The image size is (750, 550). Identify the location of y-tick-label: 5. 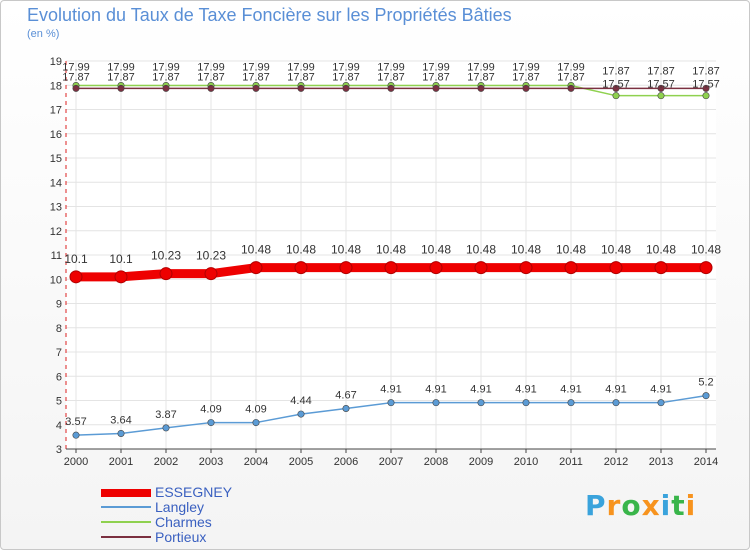
(59, 402).